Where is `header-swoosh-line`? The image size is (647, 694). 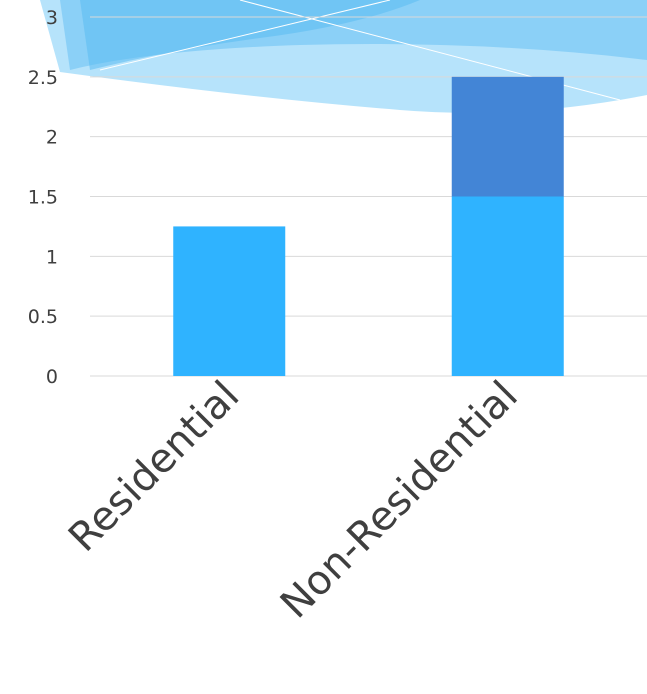
header-swoosh-line is located at coordinates (245, 35).